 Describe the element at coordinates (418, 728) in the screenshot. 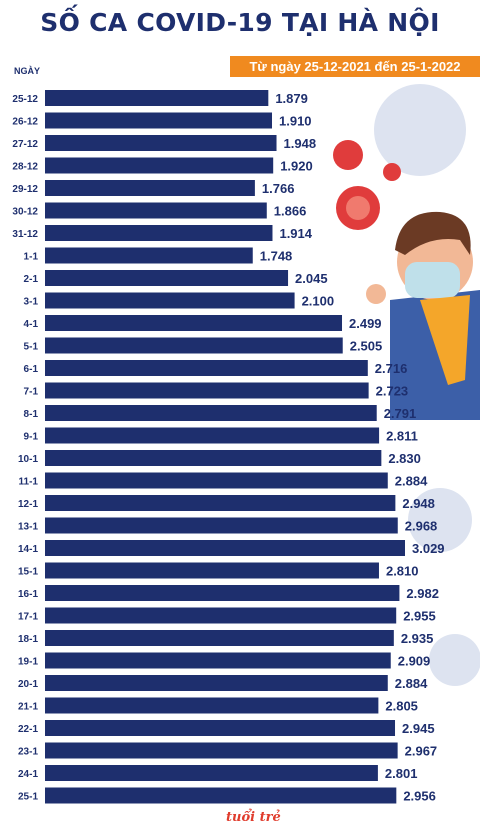

I see `value-label: 2.945` at that location.